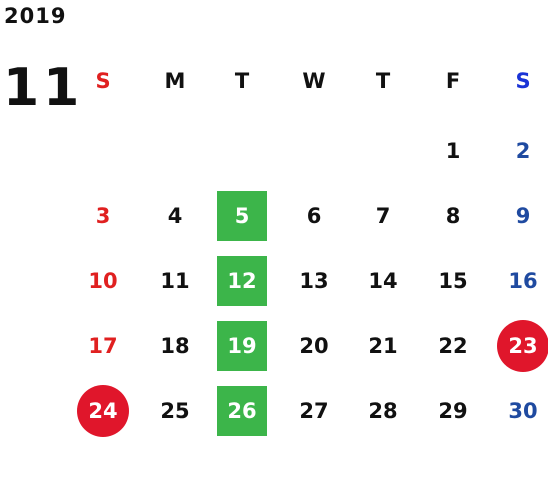  Describe the element at coordinates (523, 81) in the screenshot. I see `weekday-header-saturday: S` at that location.